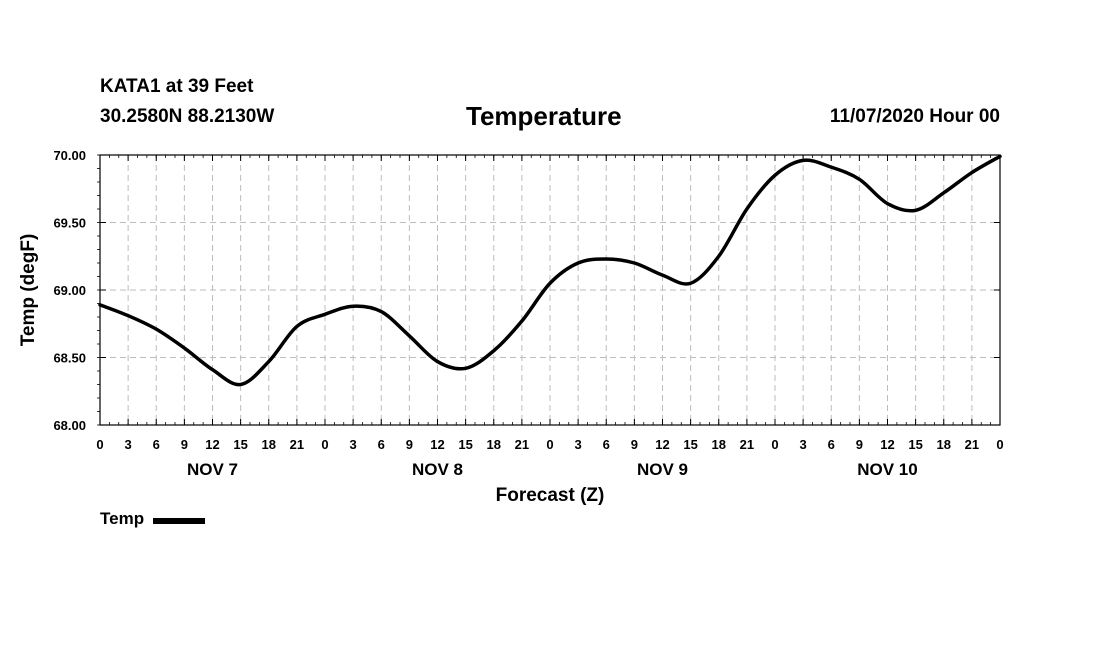  Describe the element at coordinates (187, 116) in the screenshot. I see `station-coordinates: 30.2580N 88.2130W` at that location.